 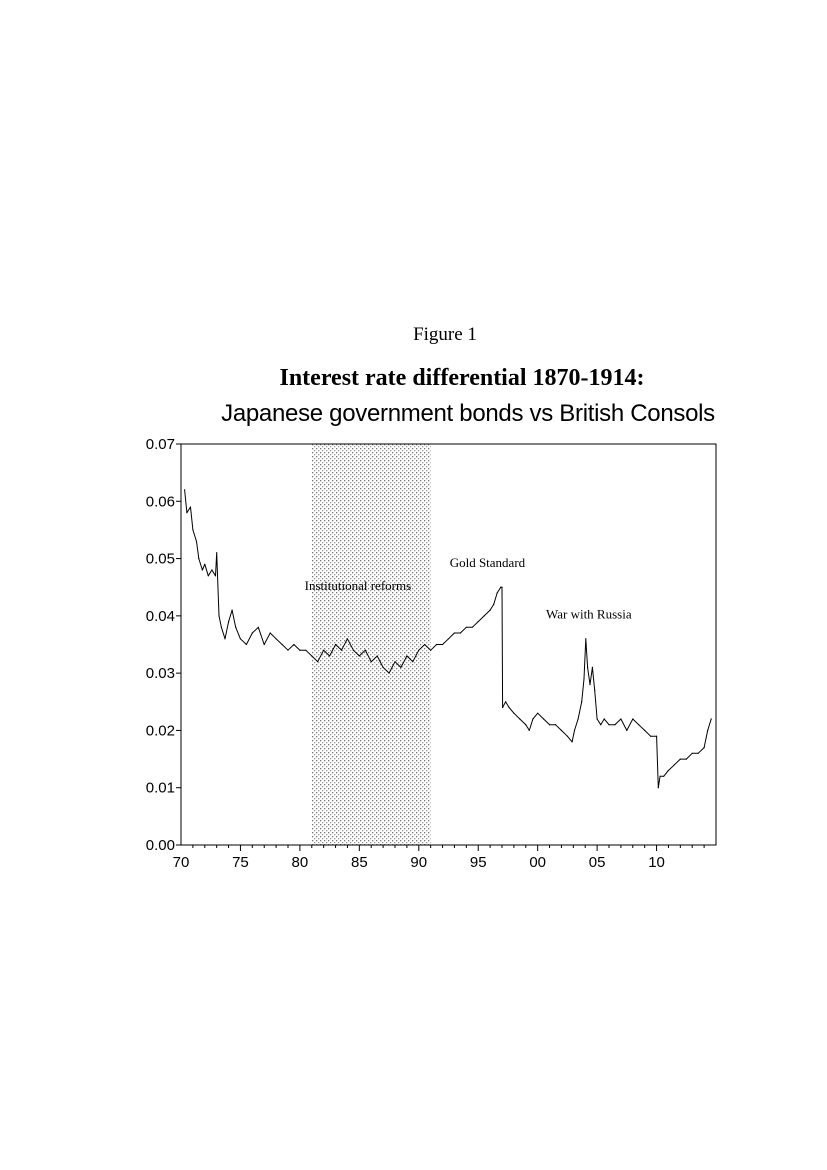 I want to click on y-tick-label: 0.03, so click(x=160, y=673).